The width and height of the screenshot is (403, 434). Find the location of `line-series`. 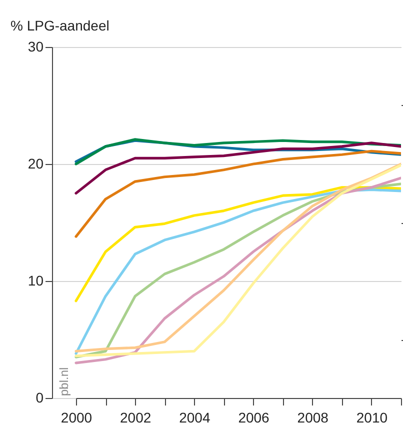

line-series is located at coordinates (237, 168).